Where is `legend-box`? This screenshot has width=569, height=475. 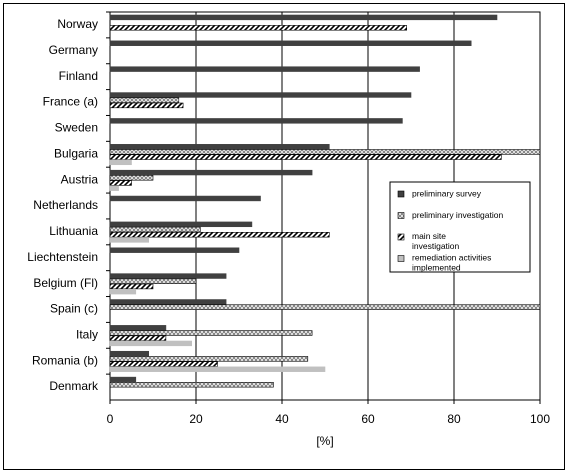 legend-box is located at coordinates (460, 227).